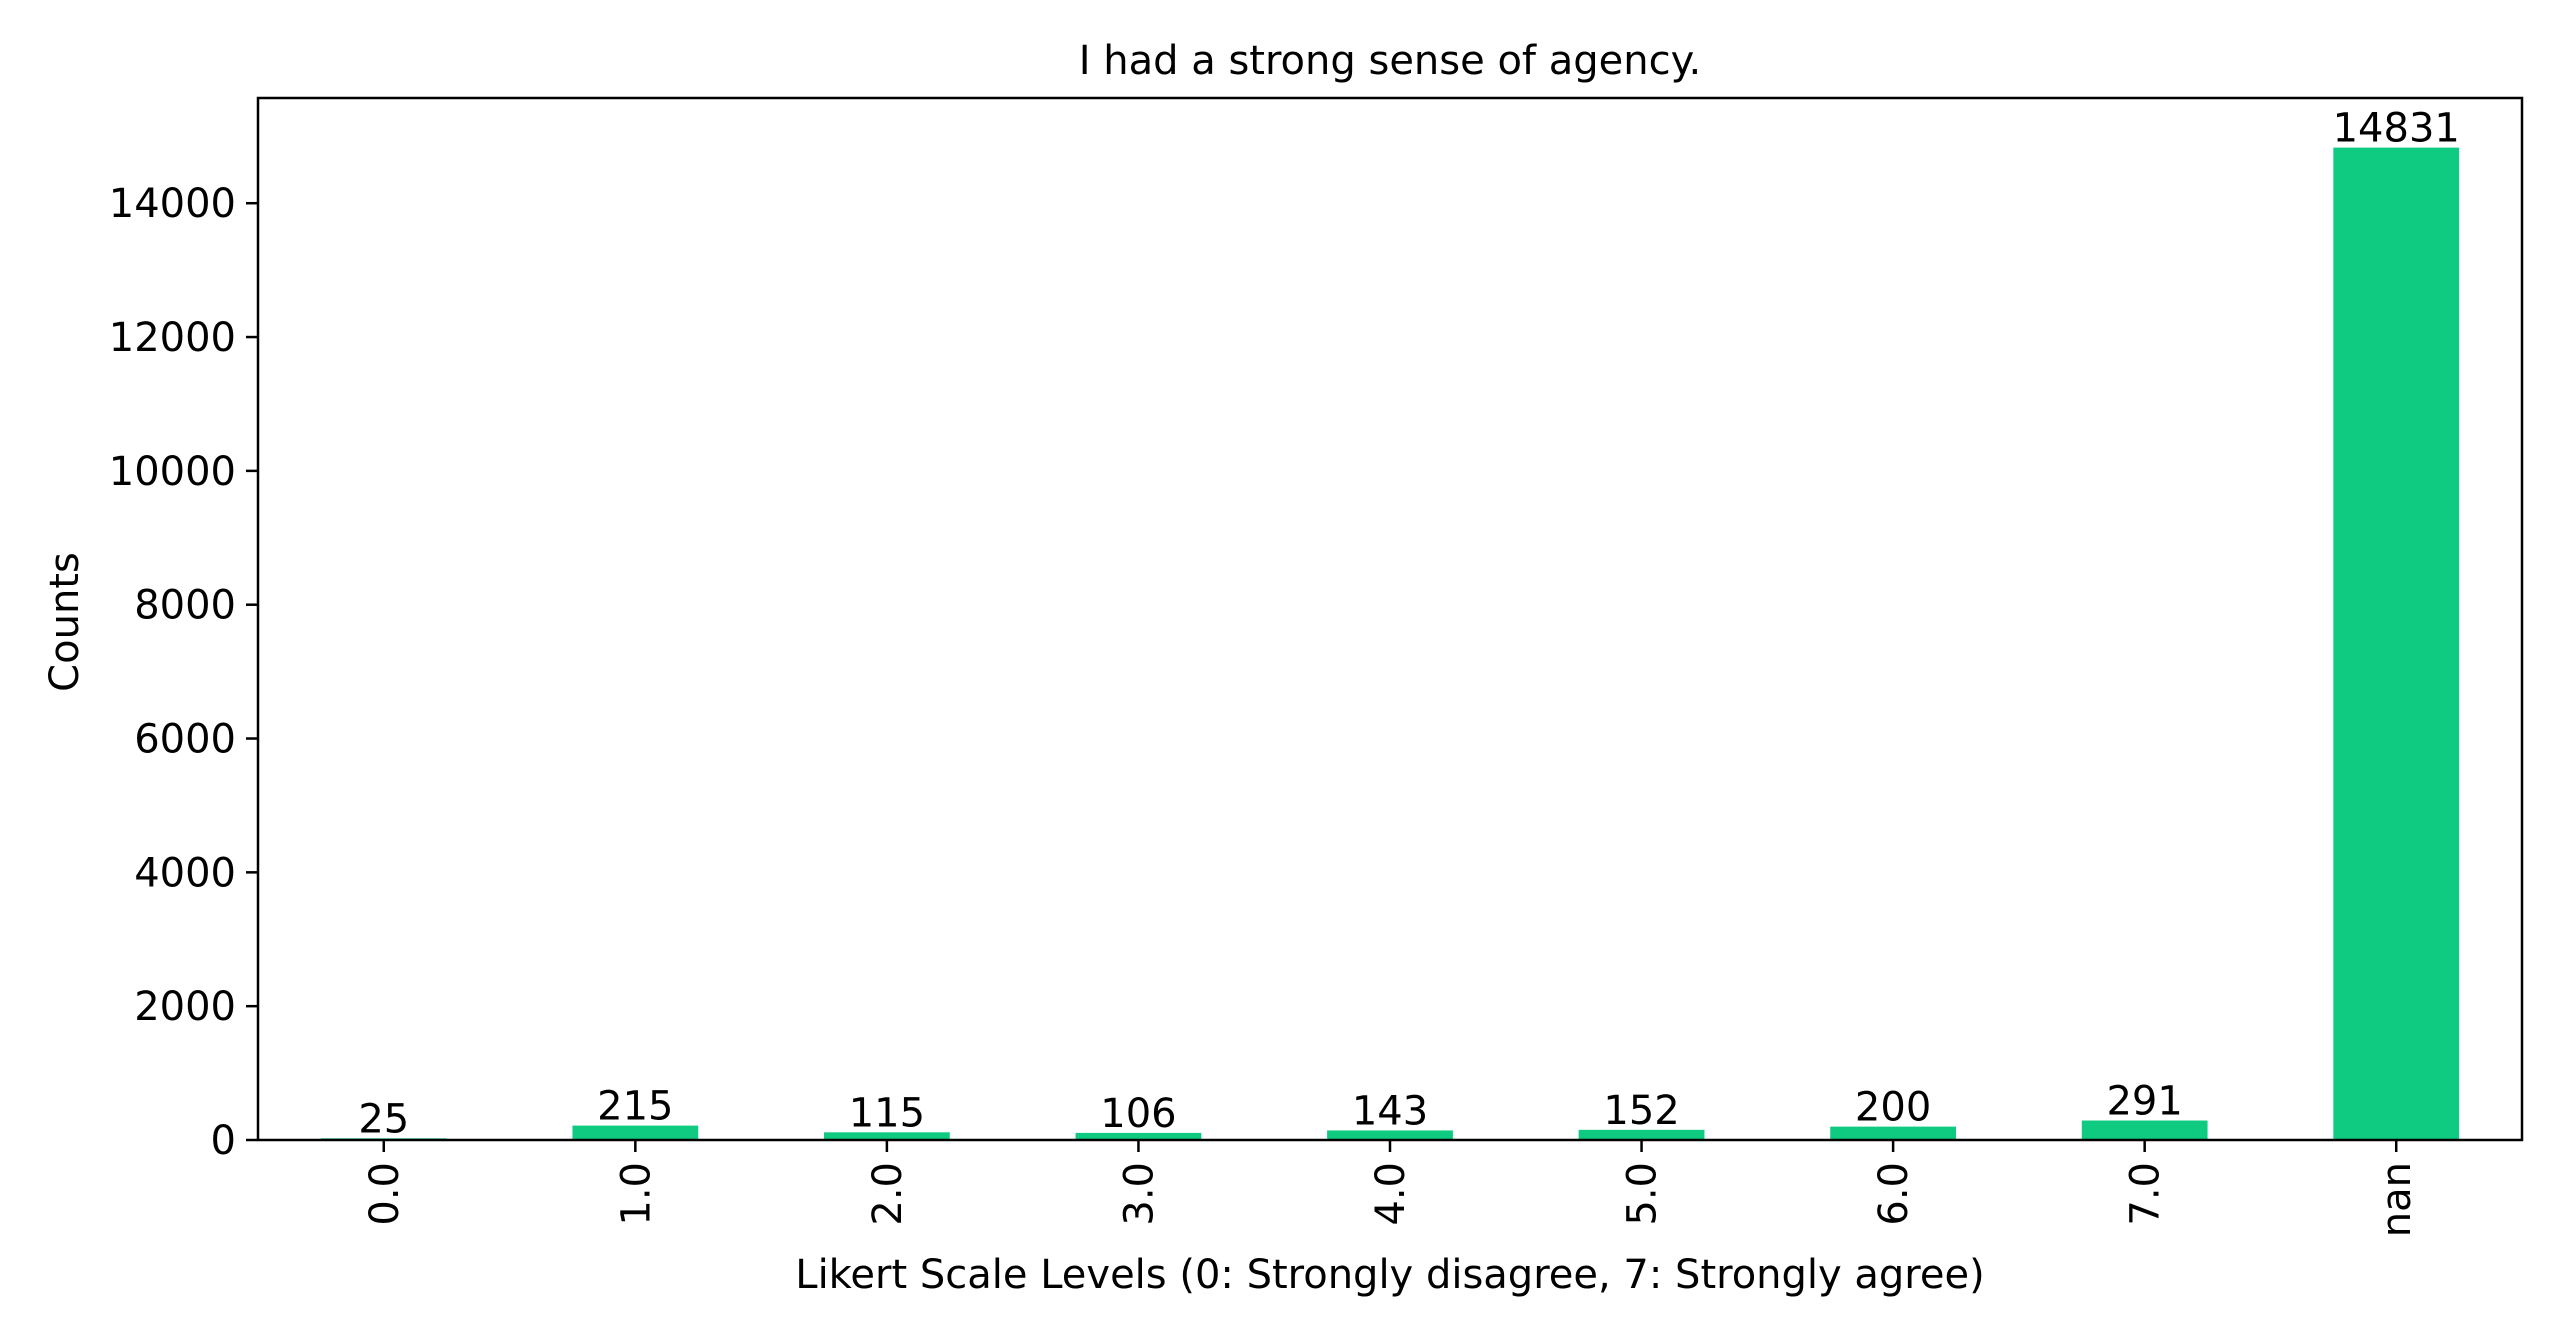 Image resolution: width=2560 pixels, height=1337 pixels. I want to click on x-tick-label: 5.0, so click(1643, 1194).